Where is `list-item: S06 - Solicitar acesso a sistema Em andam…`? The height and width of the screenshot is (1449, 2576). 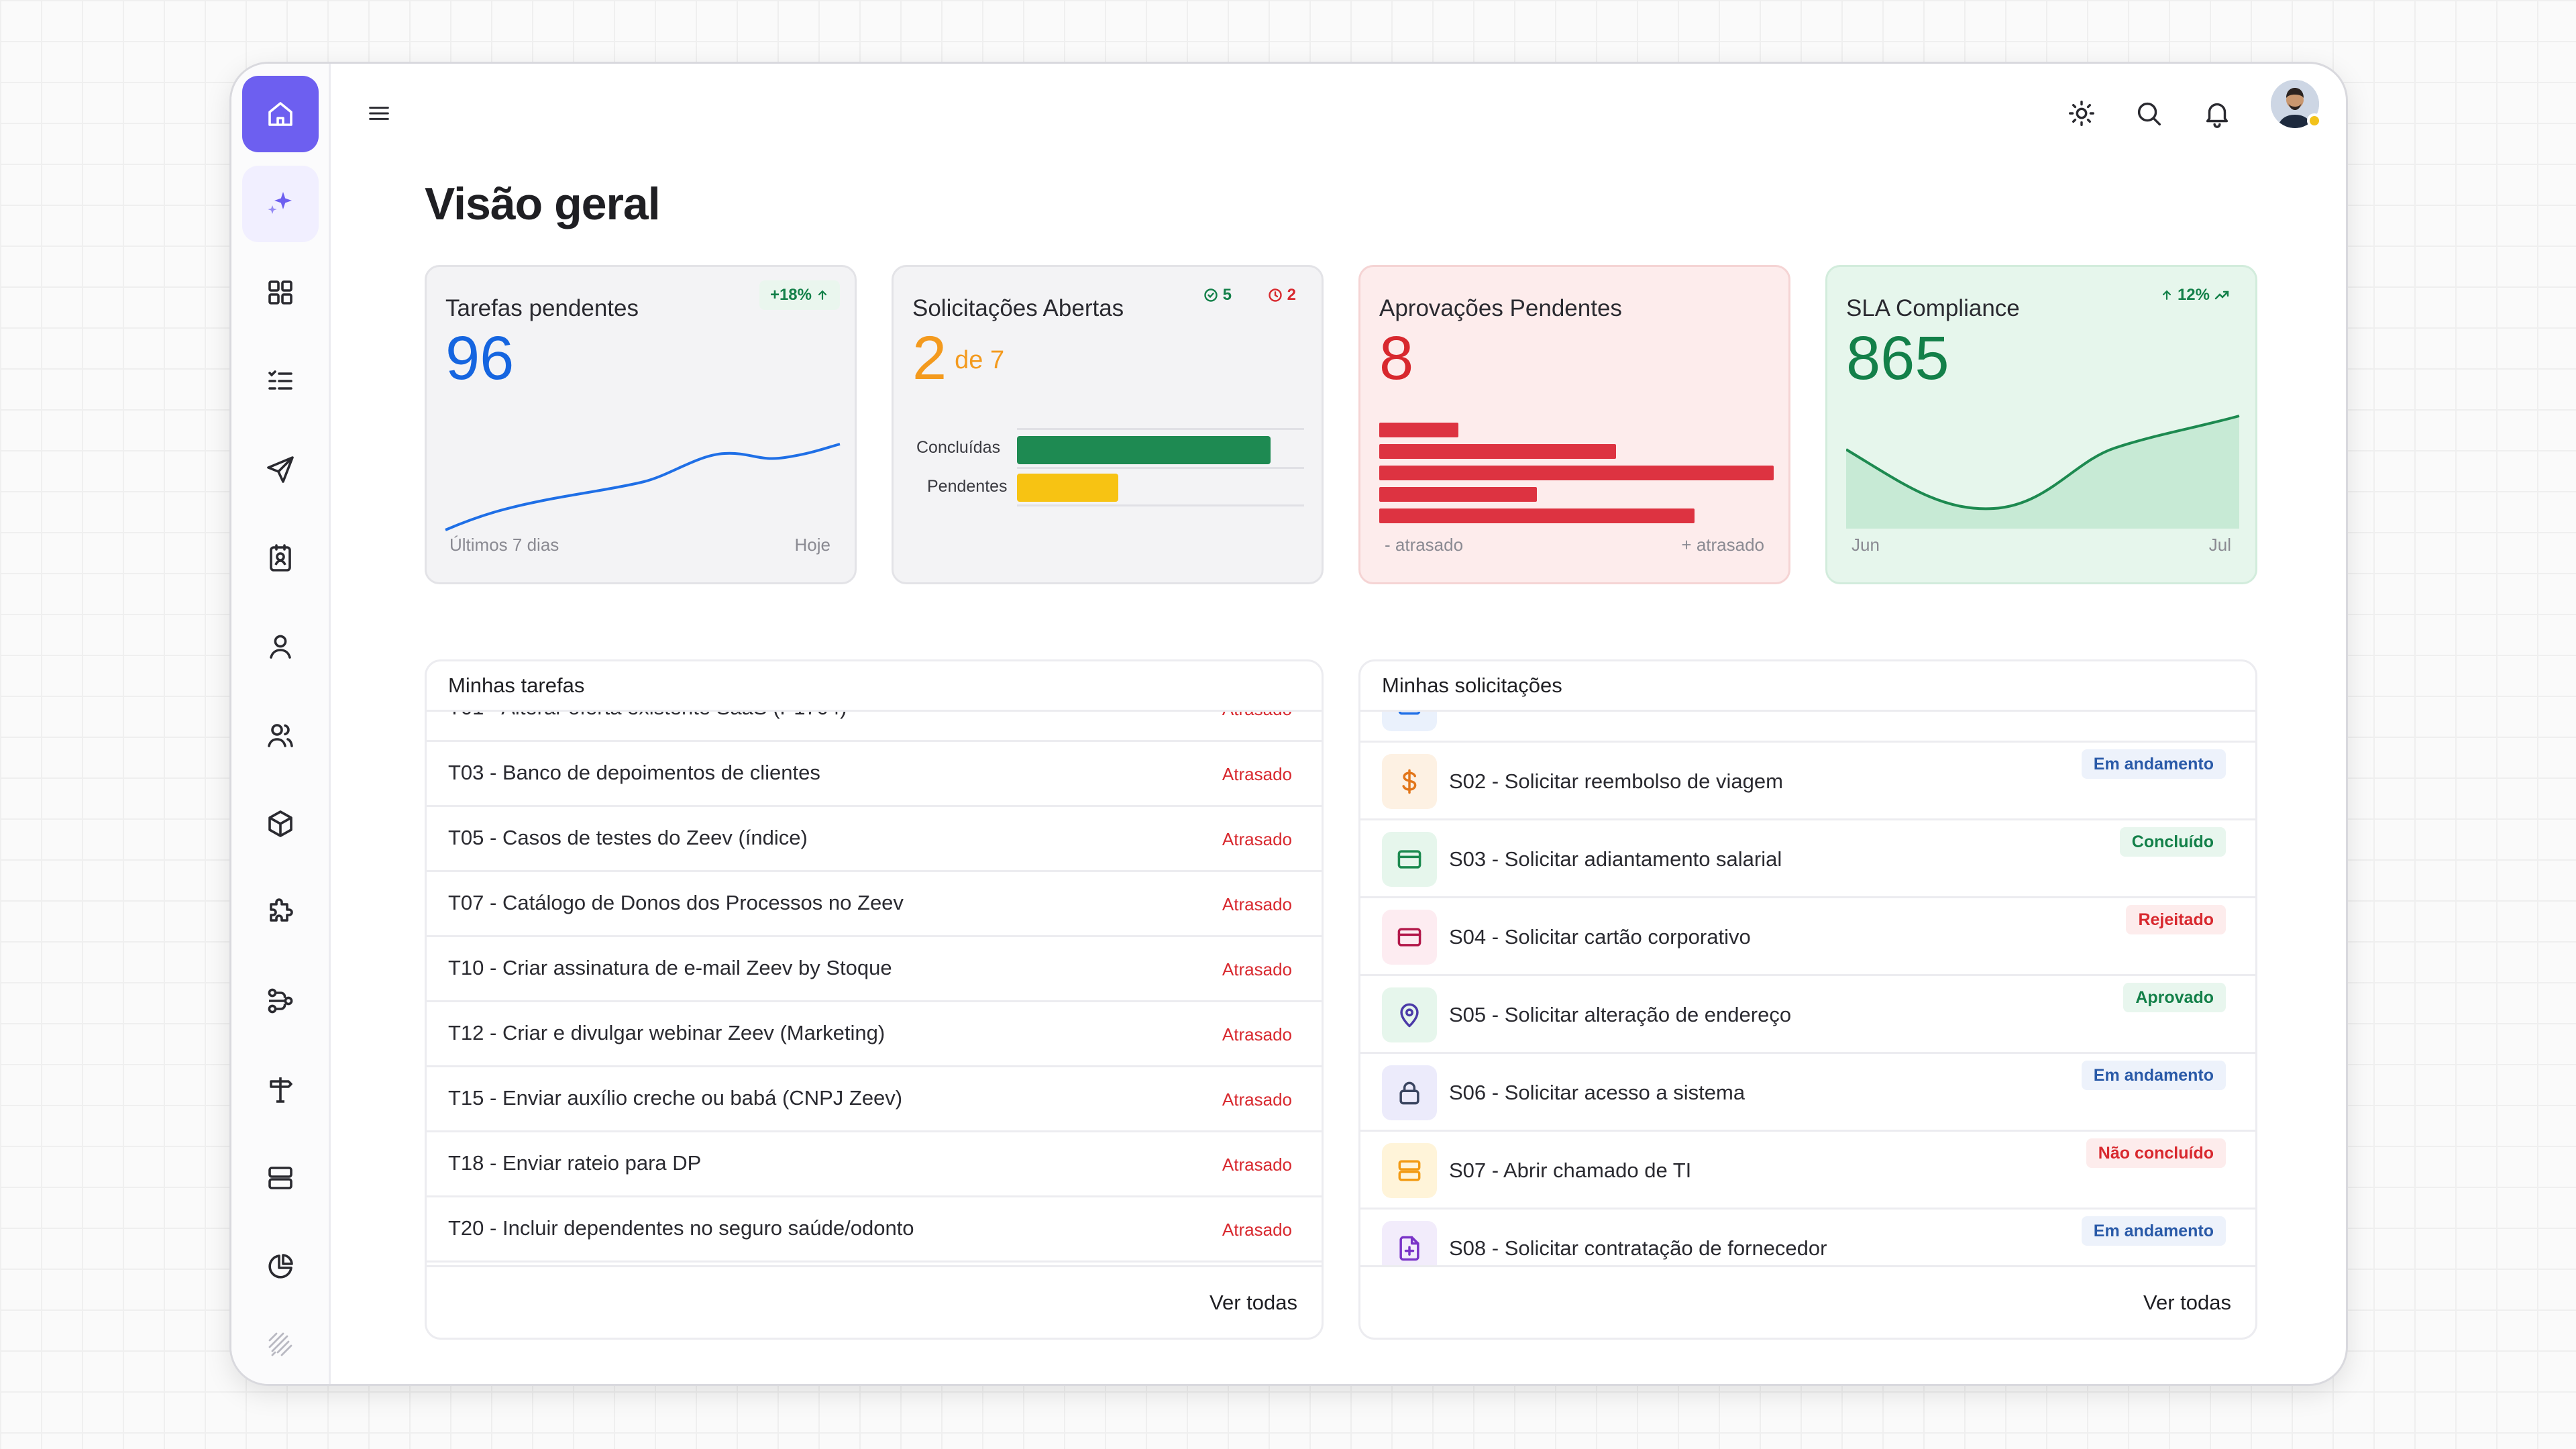 list-item: S06 - Solicitar acesso a sistema Em andam… is located at coordinates (1807, 1093).